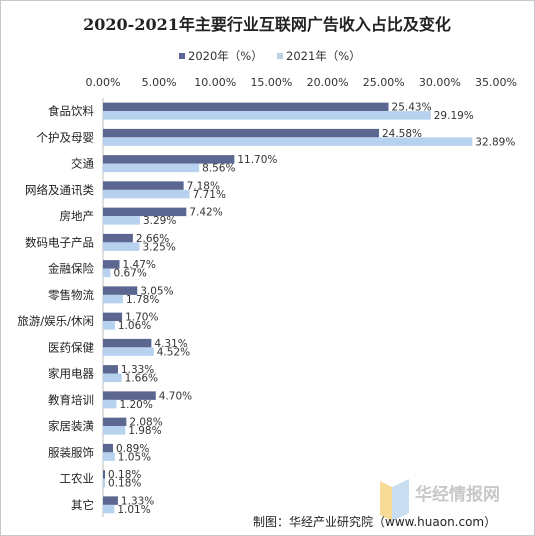 The image size is (535, 536). What do you see at coordinates (66, 137) in the screenshot?
I see `category-label: 个护及母婴` at bounding box center [66, 137].